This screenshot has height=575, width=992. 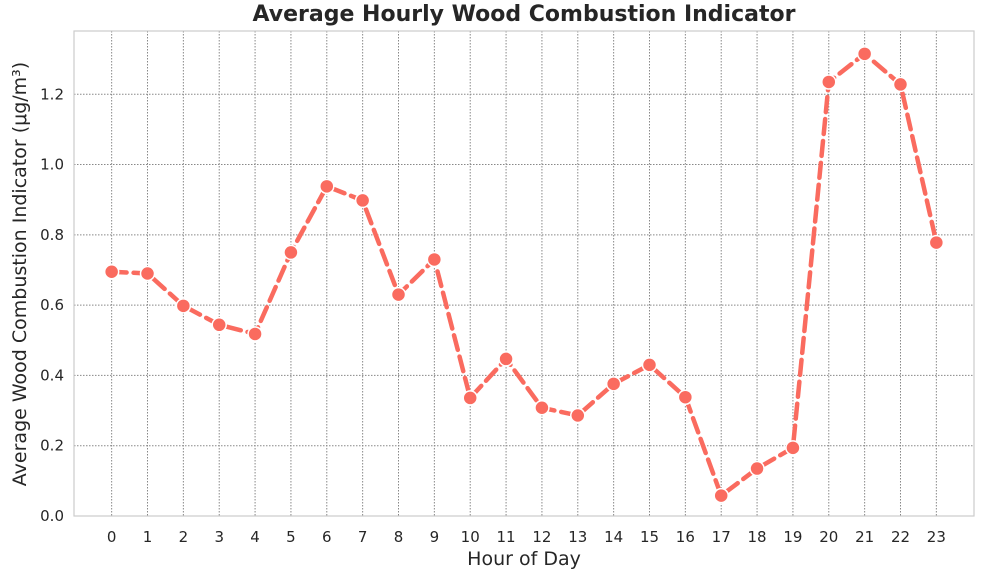 What do you see at coordinates (792, 537) in the screenshot?
I see `x-tick-label: 19` at bounding box center [792, 537].